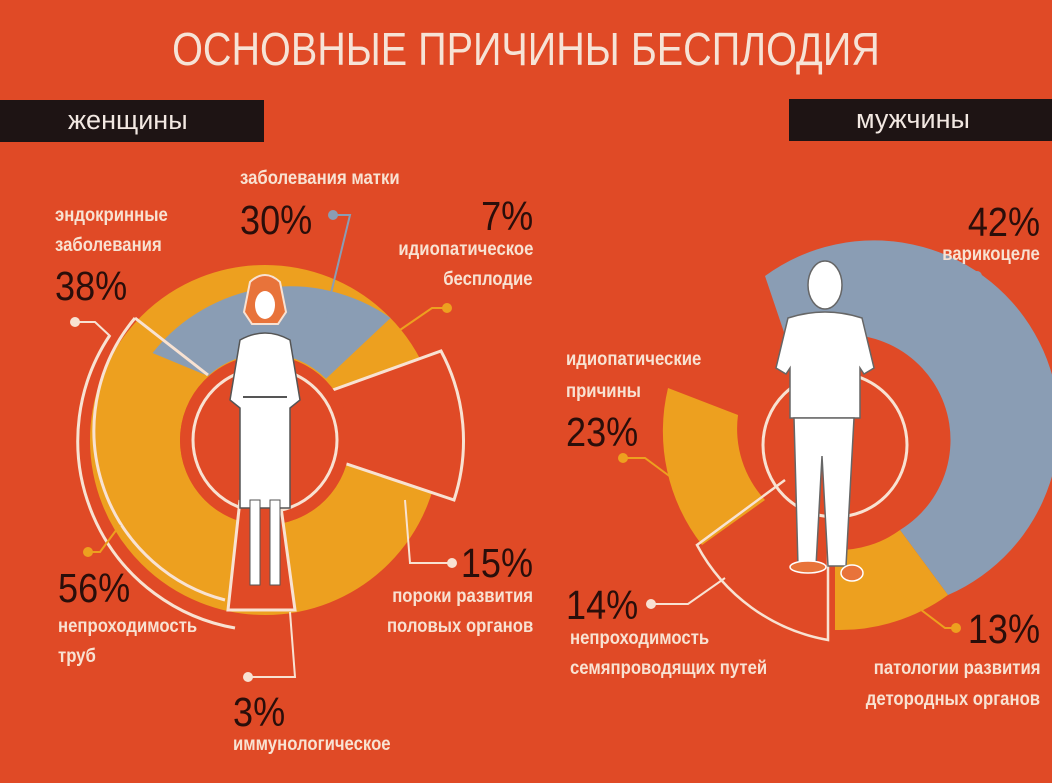  Describe the element at coordinates (669, 668) in the screenshot. I see `male-ducts-label-2: семяпроводящих путей` at that location.